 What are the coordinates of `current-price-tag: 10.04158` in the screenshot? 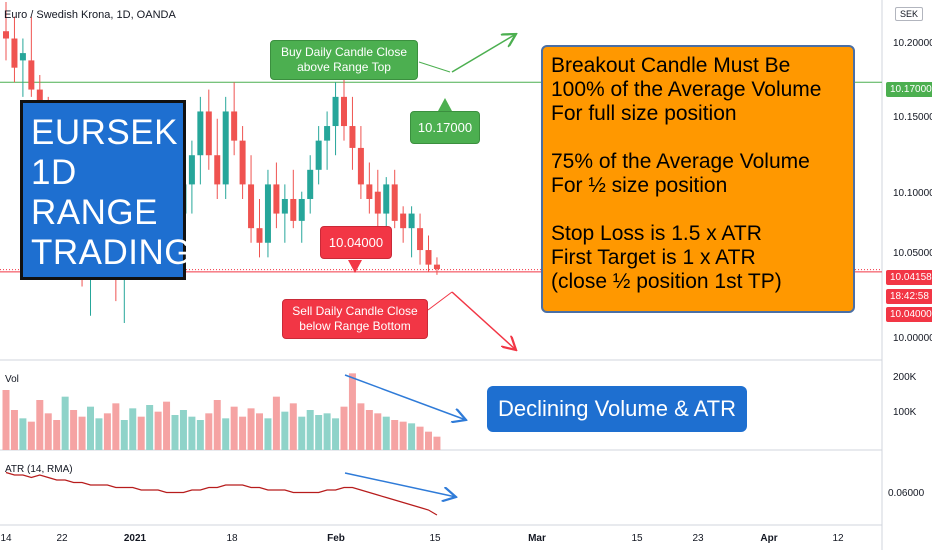 It's located at (909, 277).